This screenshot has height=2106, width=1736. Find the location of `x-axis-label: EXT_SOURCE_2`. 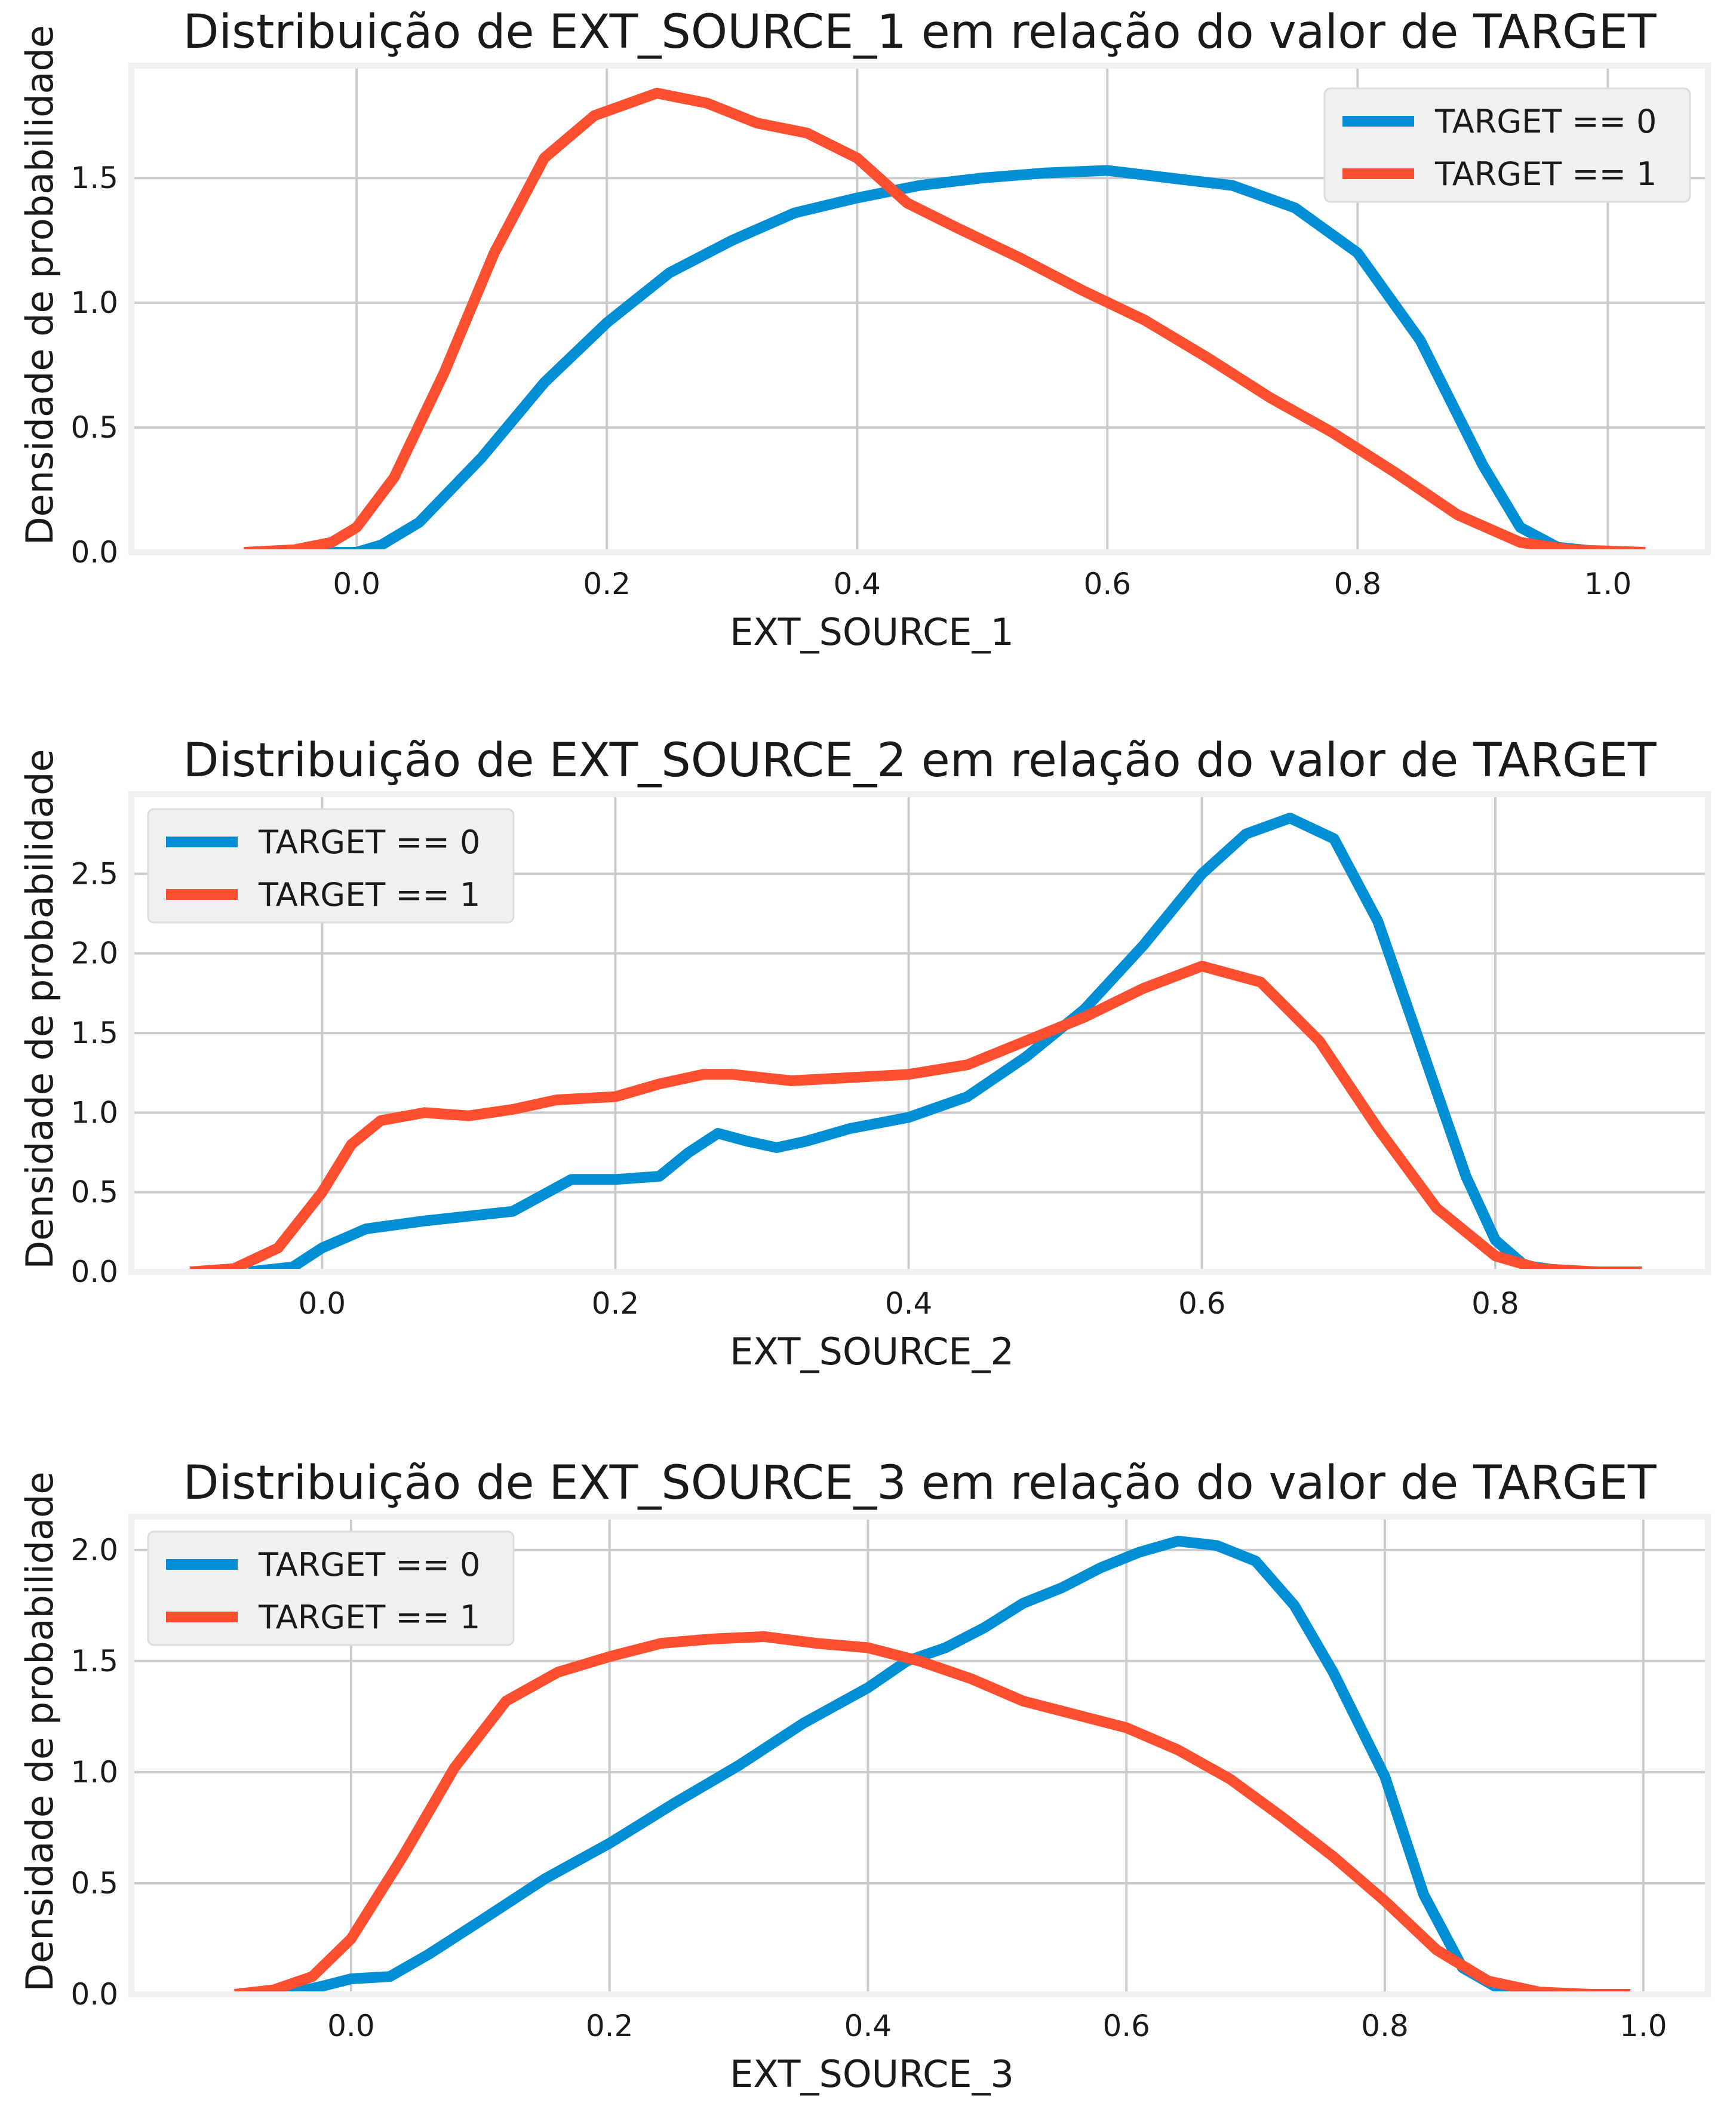

x-axis-label: EXT_SOURCE_2 is located at coordinates (872, 1351).